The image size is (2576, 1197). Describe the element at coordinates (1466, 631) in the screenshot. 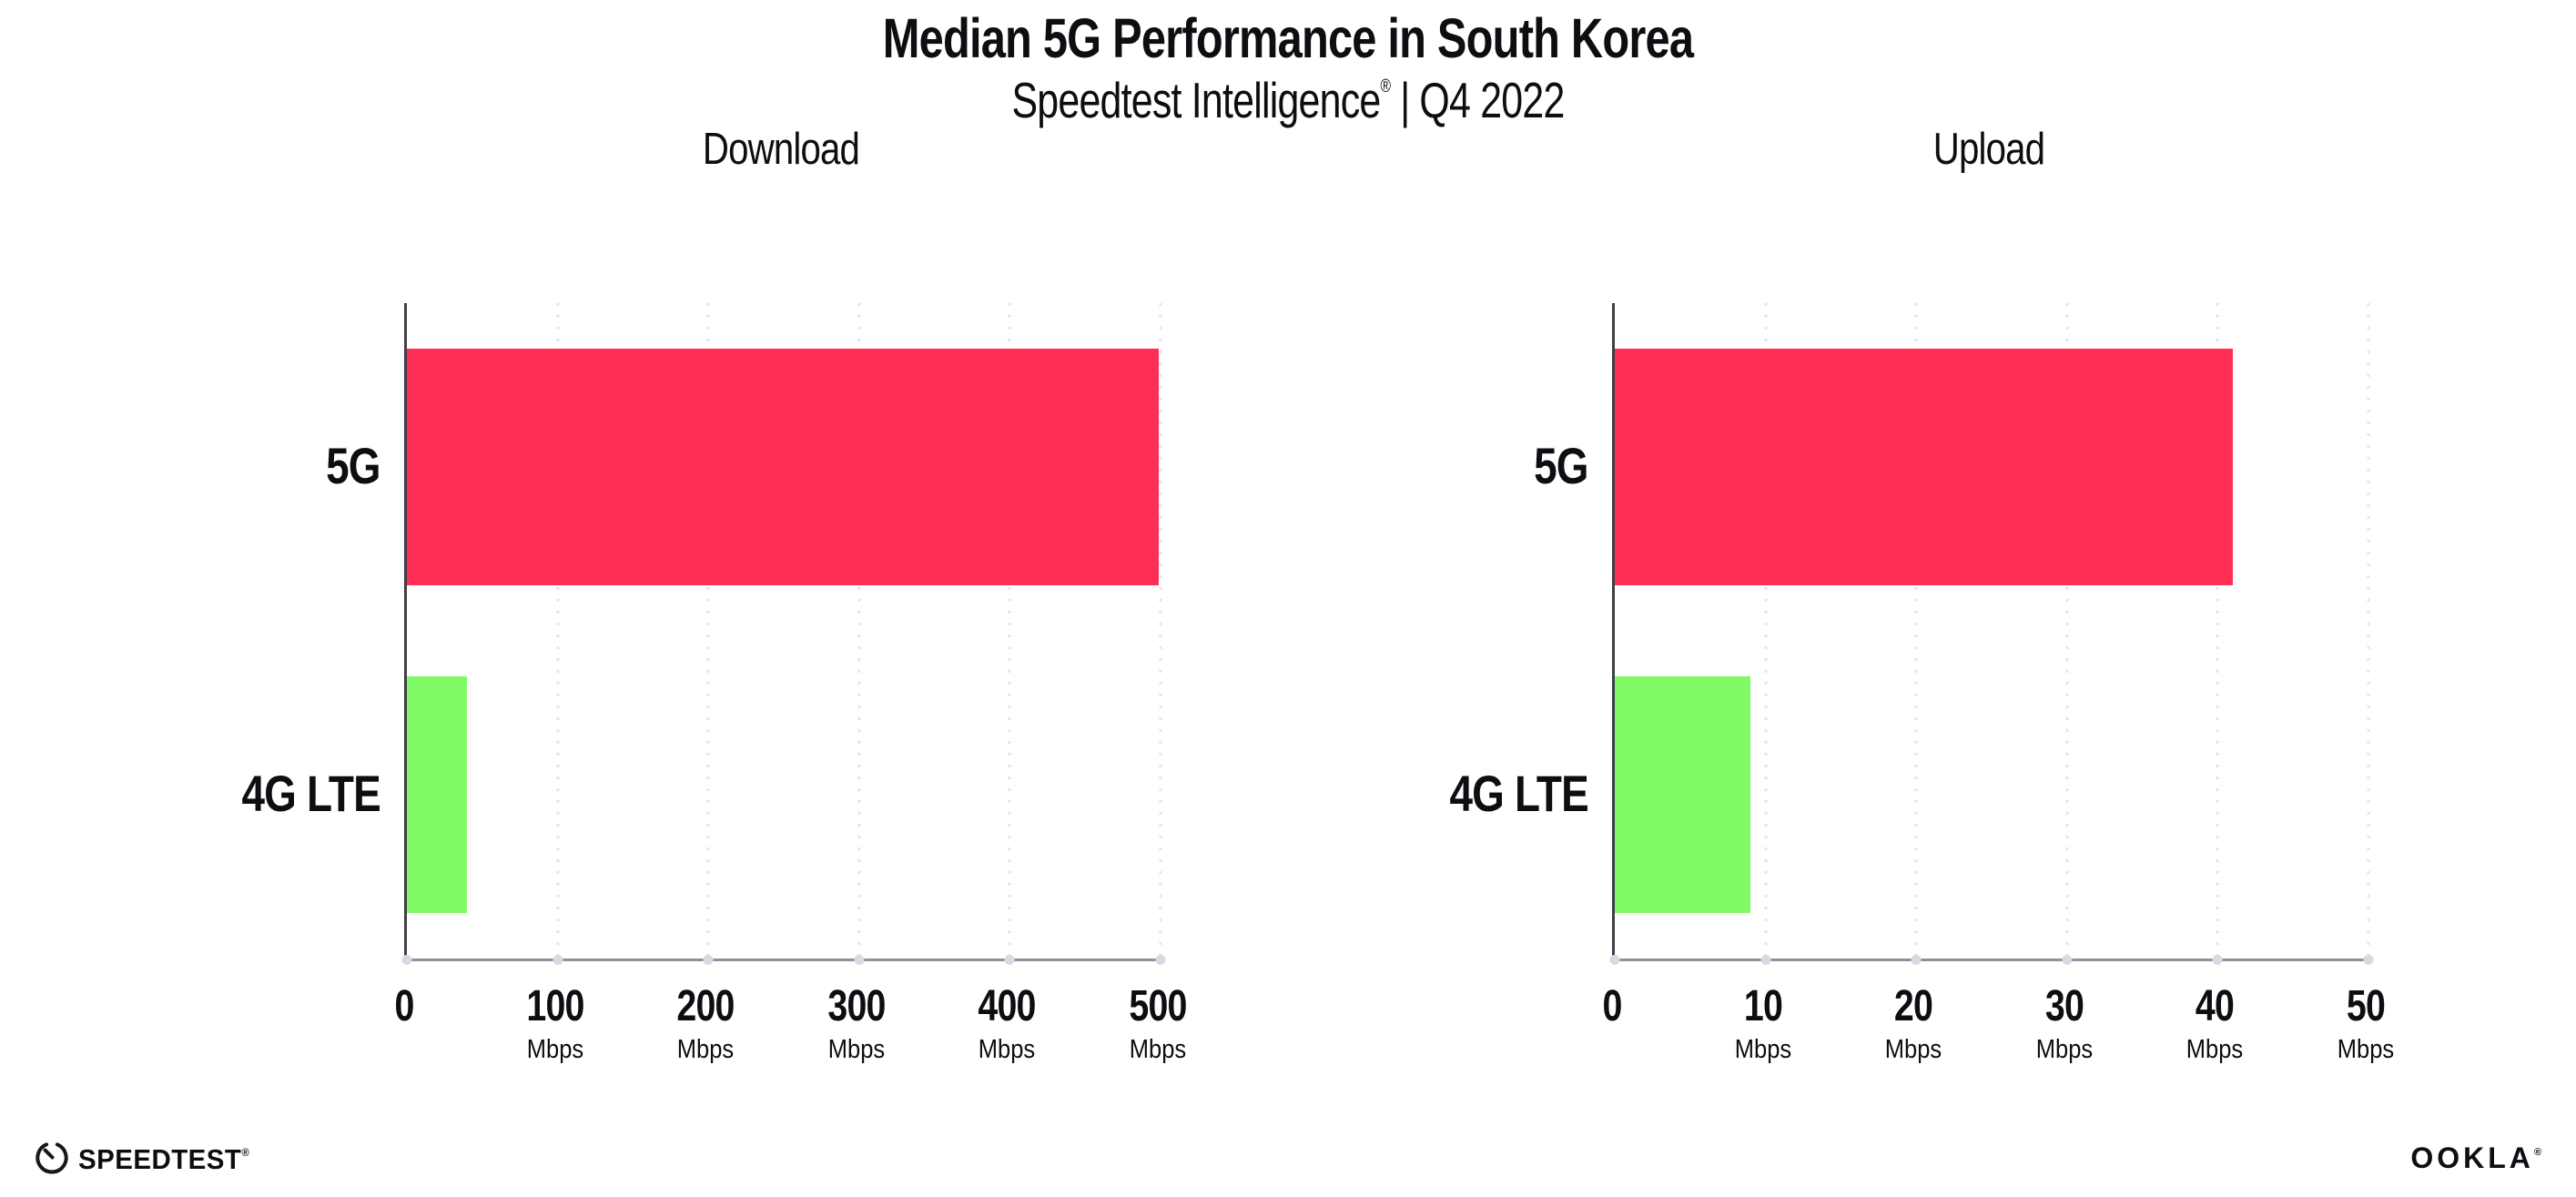

I see `upload-category-axis: 5G 4G LTE` at that location.